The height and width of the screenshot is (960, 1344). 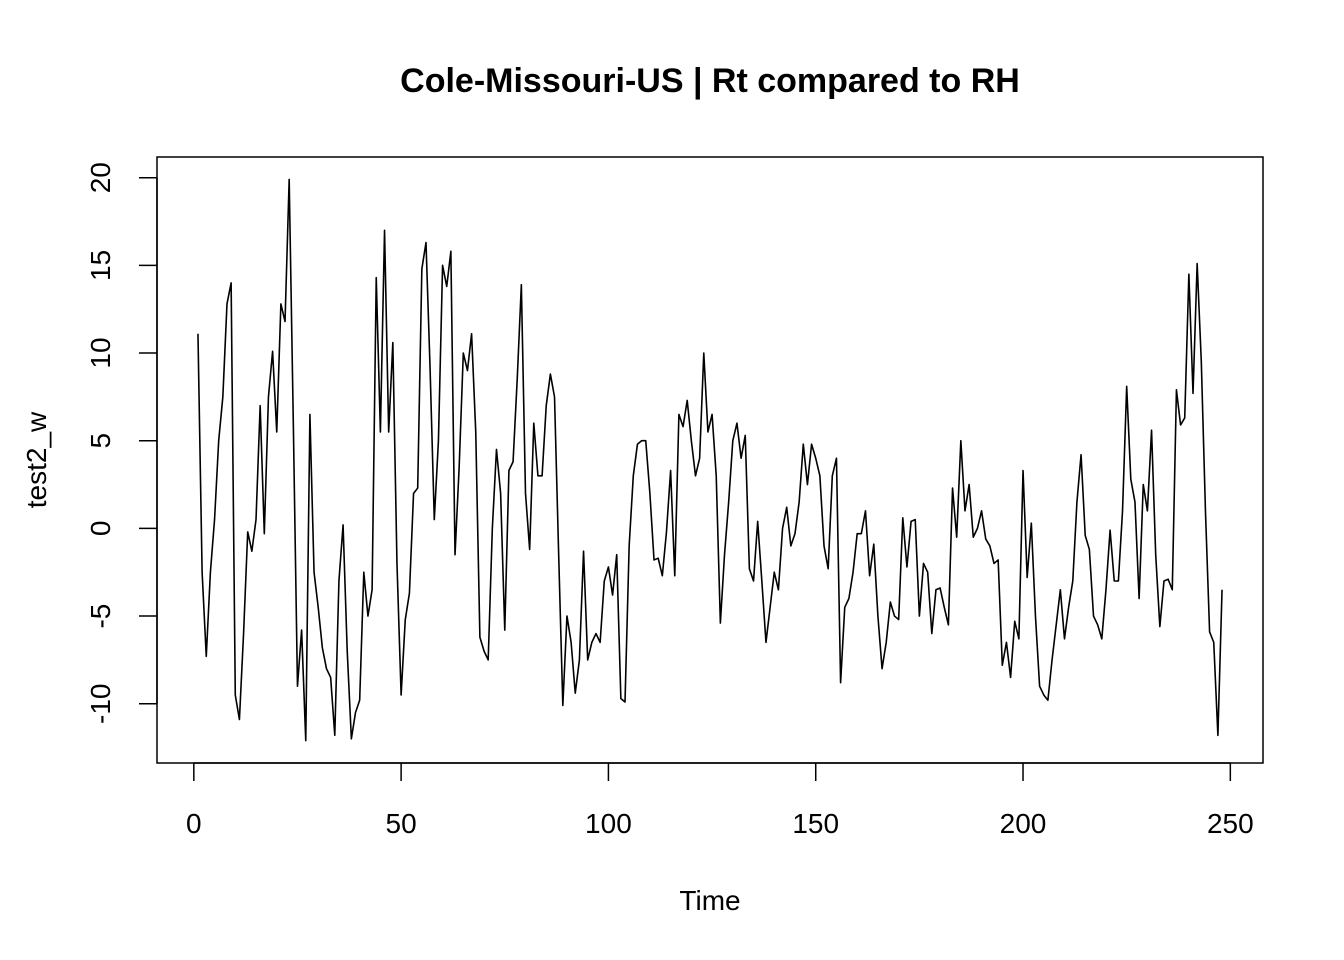 I want to click on x-tick-label: 100, so click(x=608, y=823).